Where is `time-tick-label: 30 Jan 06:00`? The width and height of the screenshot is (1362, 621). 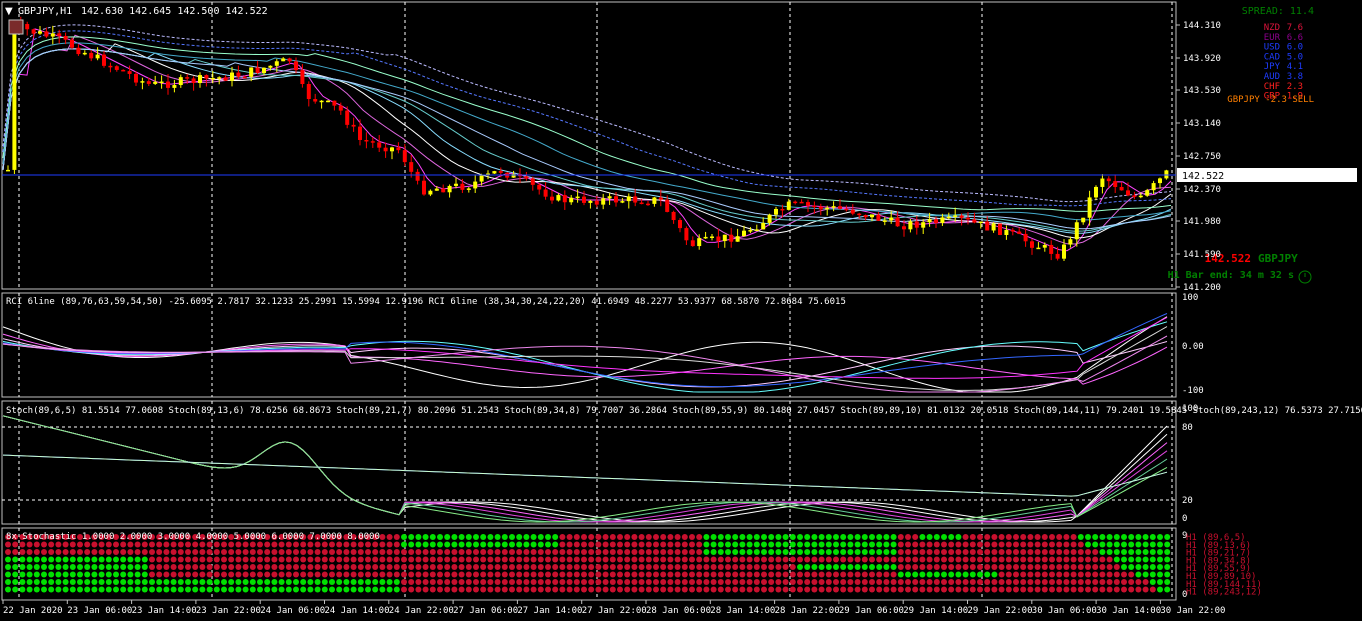 time-tick-label: 30 Jan 06:00 is located at coordinates (1064, 611).